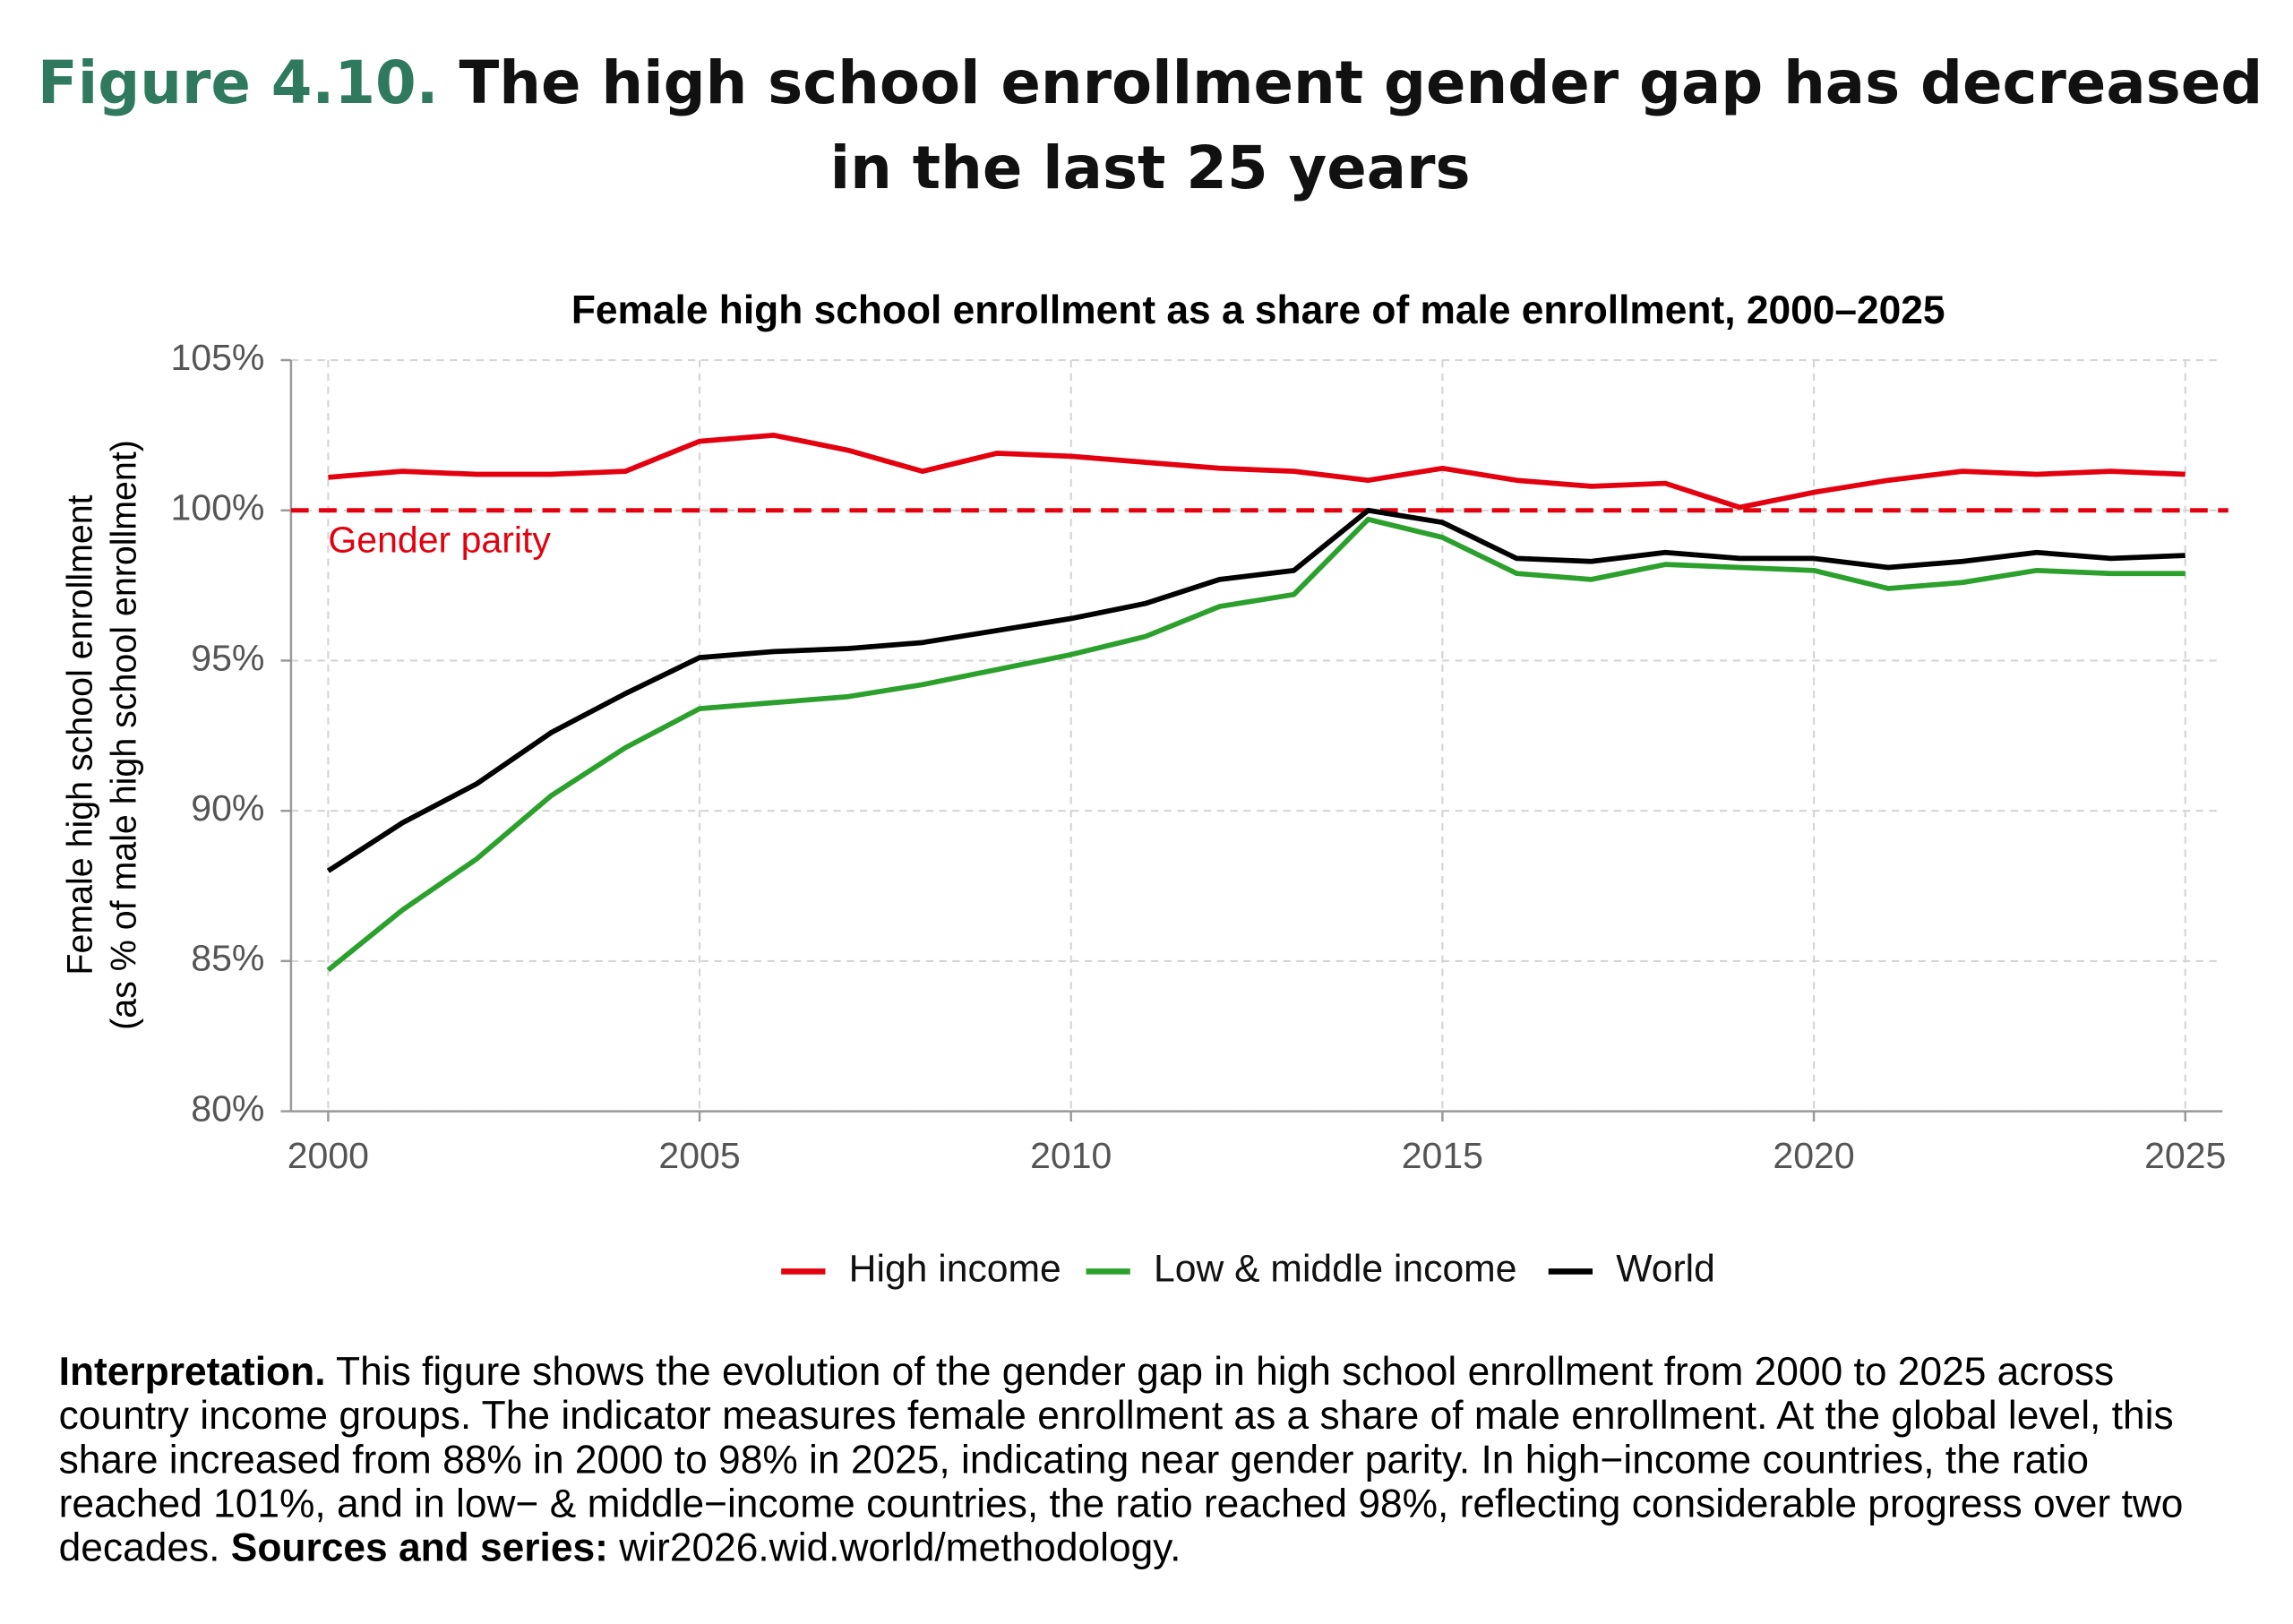 The height and width of the screenshot is (1624, 2293). What do you see at coordinates (227, 958) in the screenshot?
I see `y-tick-label: 85%` at bounding box center [227, 958].